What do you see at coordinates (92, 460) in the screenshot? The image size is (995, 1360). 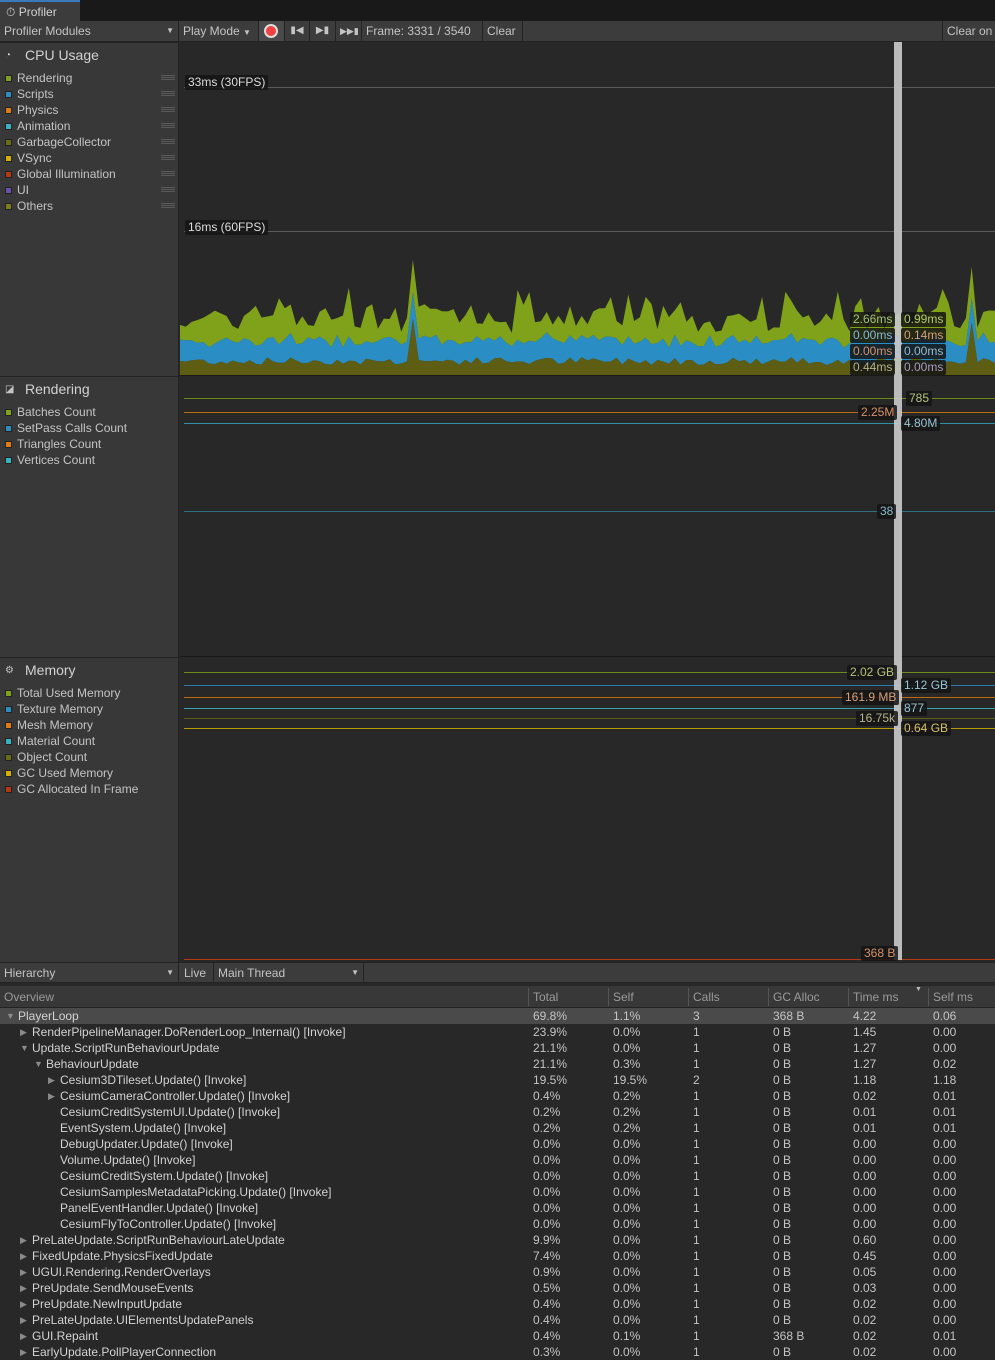 I see `legend-item: Vertices Count` at bounding box center [92, 460].